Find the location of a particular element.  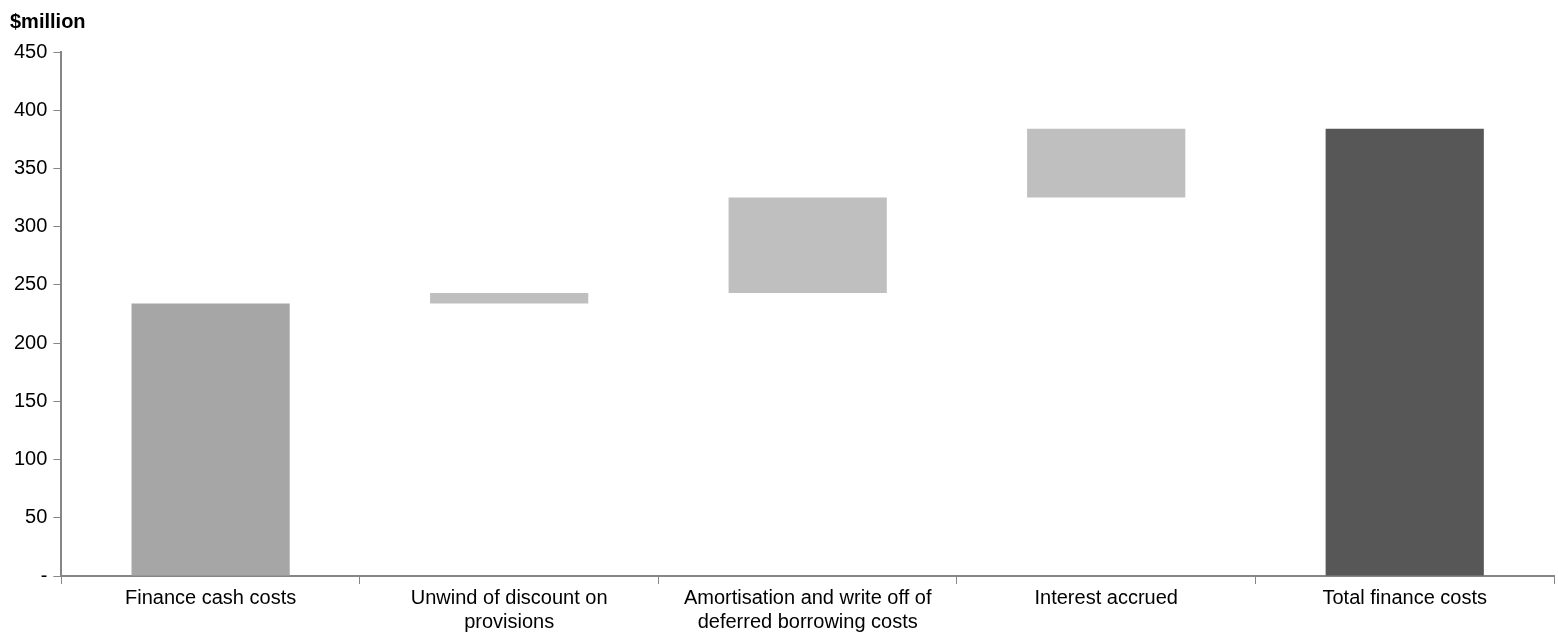

y-tick-label: 200 is located at coordinates (30, 341).